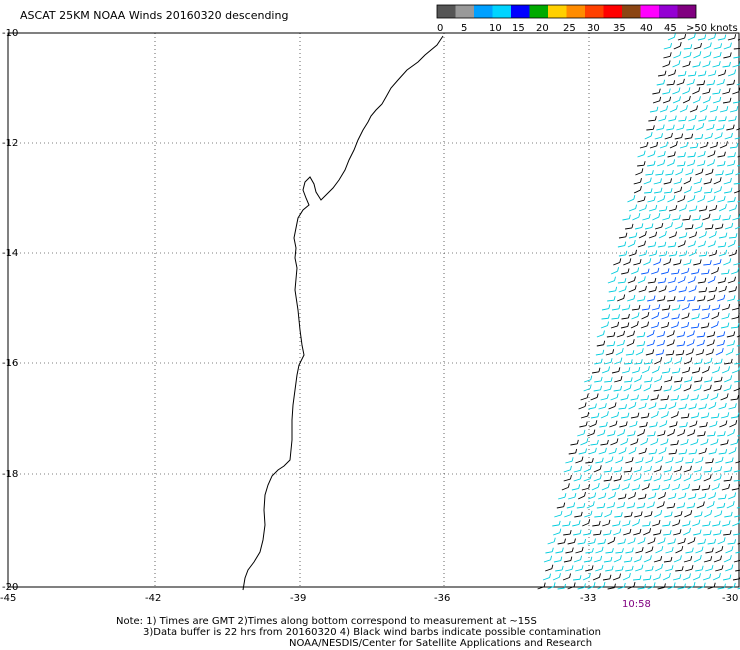 The image size is (740, 650). What do you see at coordinates (153, 598) in the screenshot?
I see `lon-label: -42` at bounding box center [153, 598].